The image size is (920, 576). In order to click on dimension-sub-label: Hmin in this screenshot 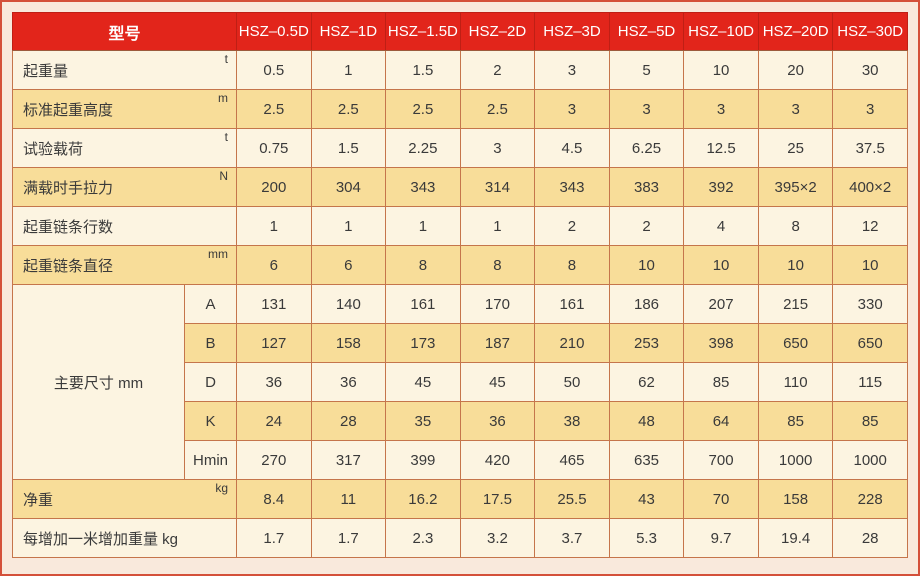, I will do `click(210, 460)`.